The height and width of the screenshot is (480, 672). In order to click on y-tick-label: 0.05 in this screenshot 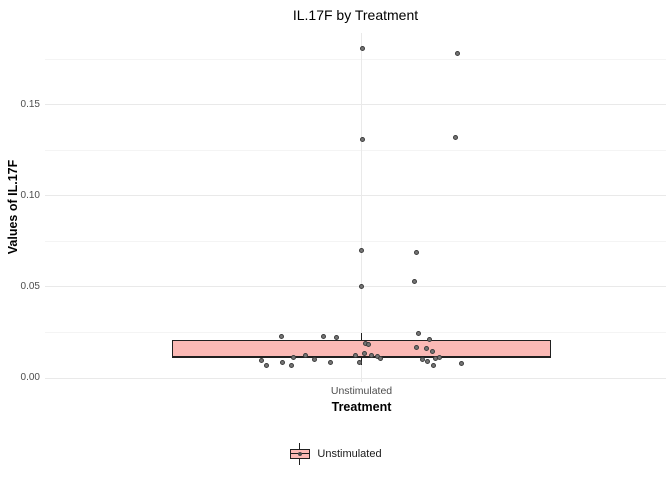, I will do `click(30, 286)`.